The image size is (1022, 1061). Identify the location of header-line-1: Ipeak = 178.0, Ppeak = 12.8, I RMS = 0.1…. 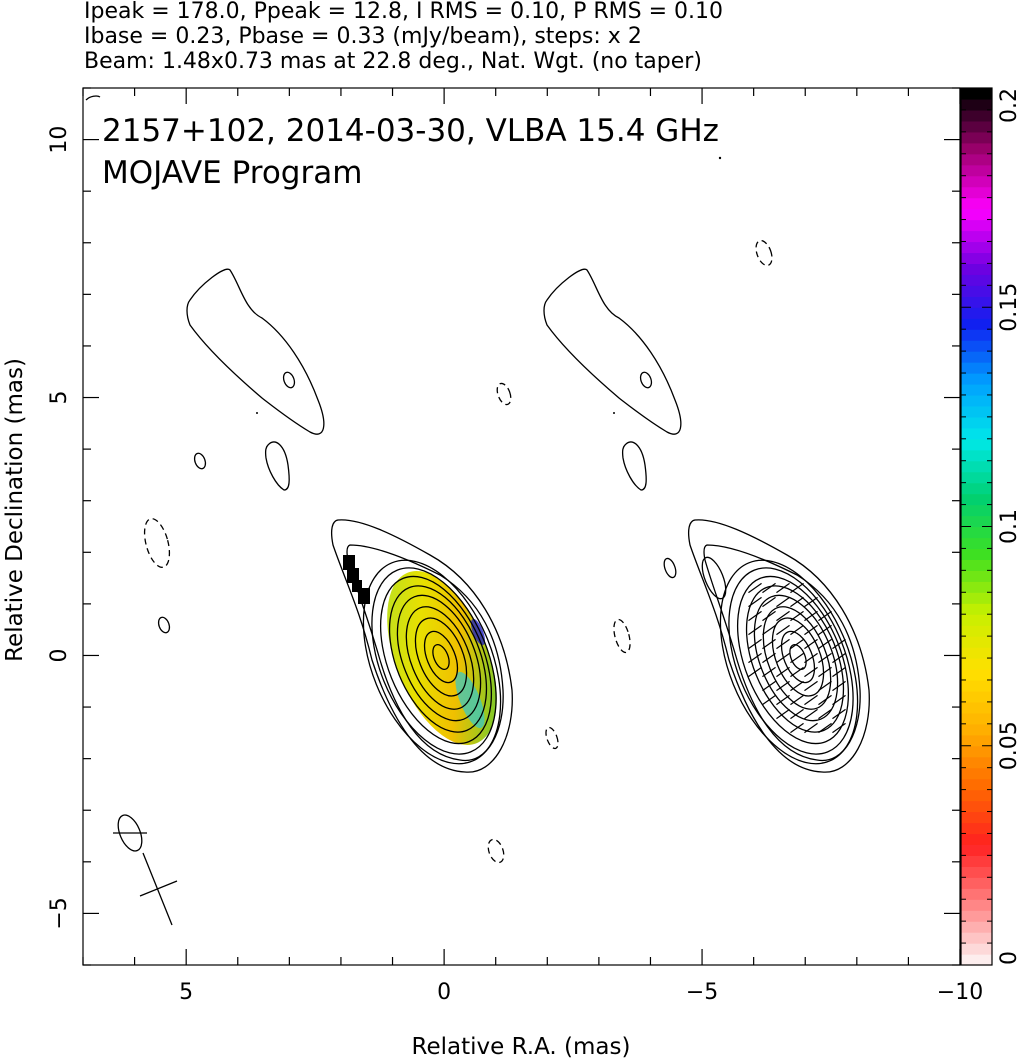
(403, 12).